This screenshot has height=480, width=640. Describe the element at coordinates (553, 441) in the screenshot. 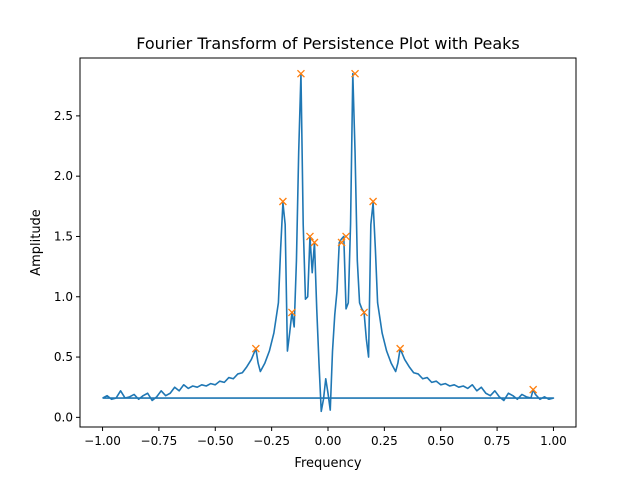

I see `x-tick-label: 1.00` at that location.